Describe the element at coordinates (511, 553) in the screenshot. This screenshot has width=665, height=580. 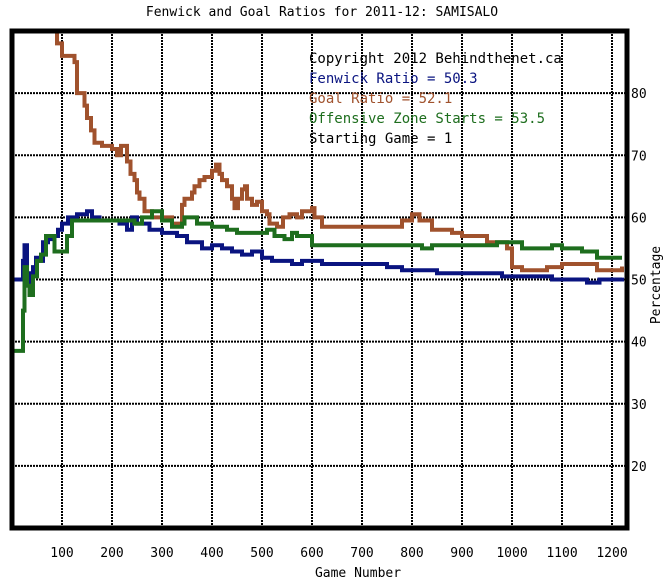
I see `x-tick-label: 1000` at that location.